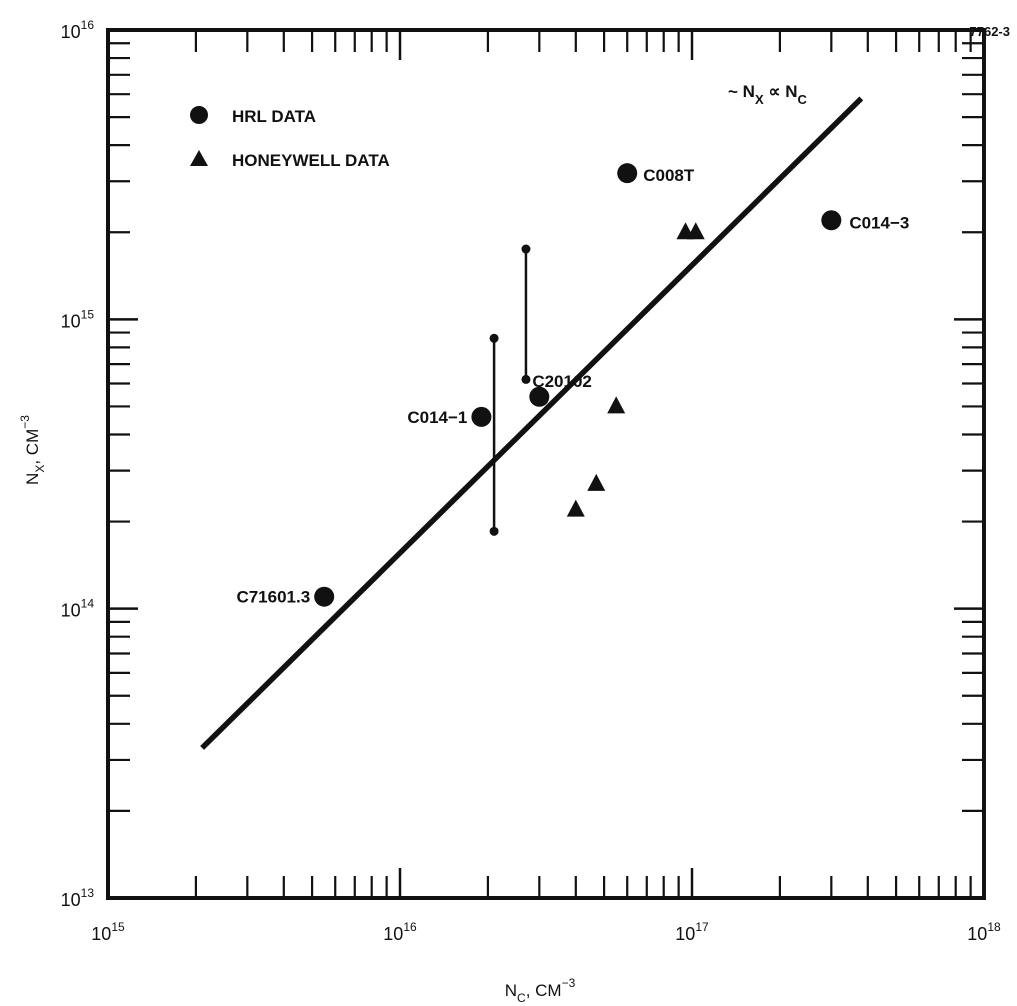 This screenshot has height=1006, width=1017. What do you see at coordinates (78, 30) in the screenshot?
I see `y-tick-label: 1016` at bounding box center [78, 30].